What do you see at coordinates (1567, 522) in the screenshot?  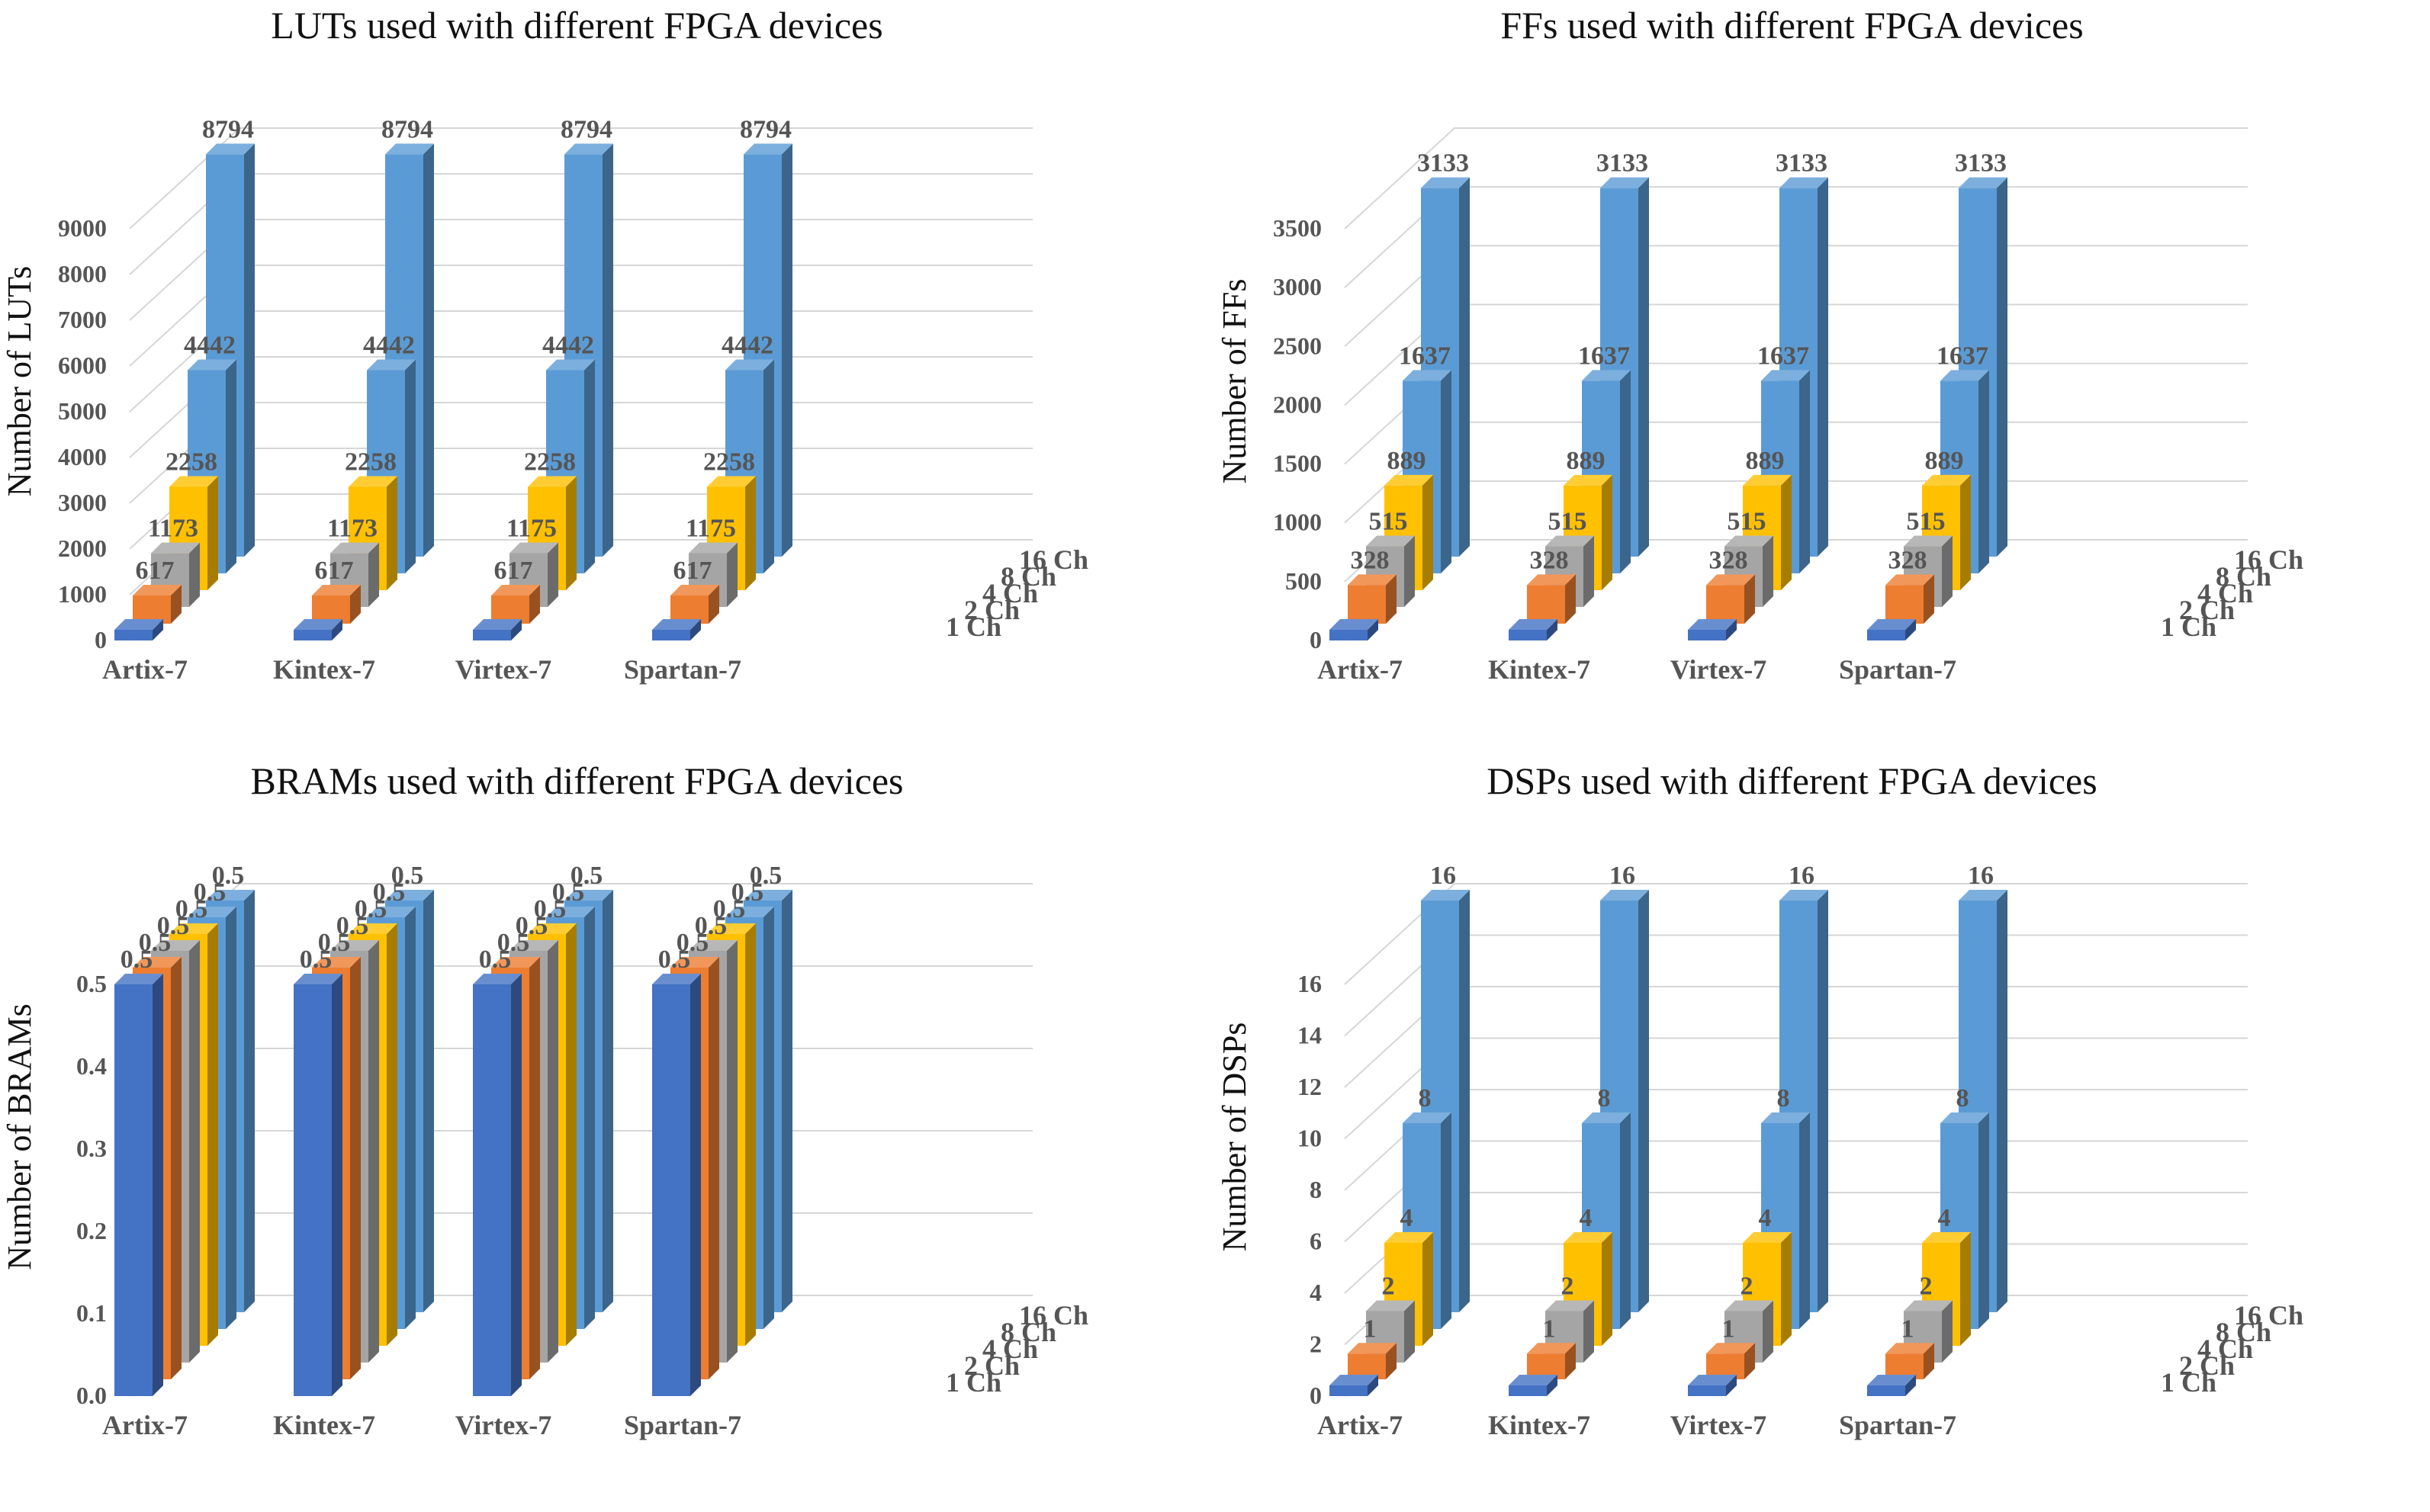 I see `data-label: 515` at bounding box center [1567, 522].